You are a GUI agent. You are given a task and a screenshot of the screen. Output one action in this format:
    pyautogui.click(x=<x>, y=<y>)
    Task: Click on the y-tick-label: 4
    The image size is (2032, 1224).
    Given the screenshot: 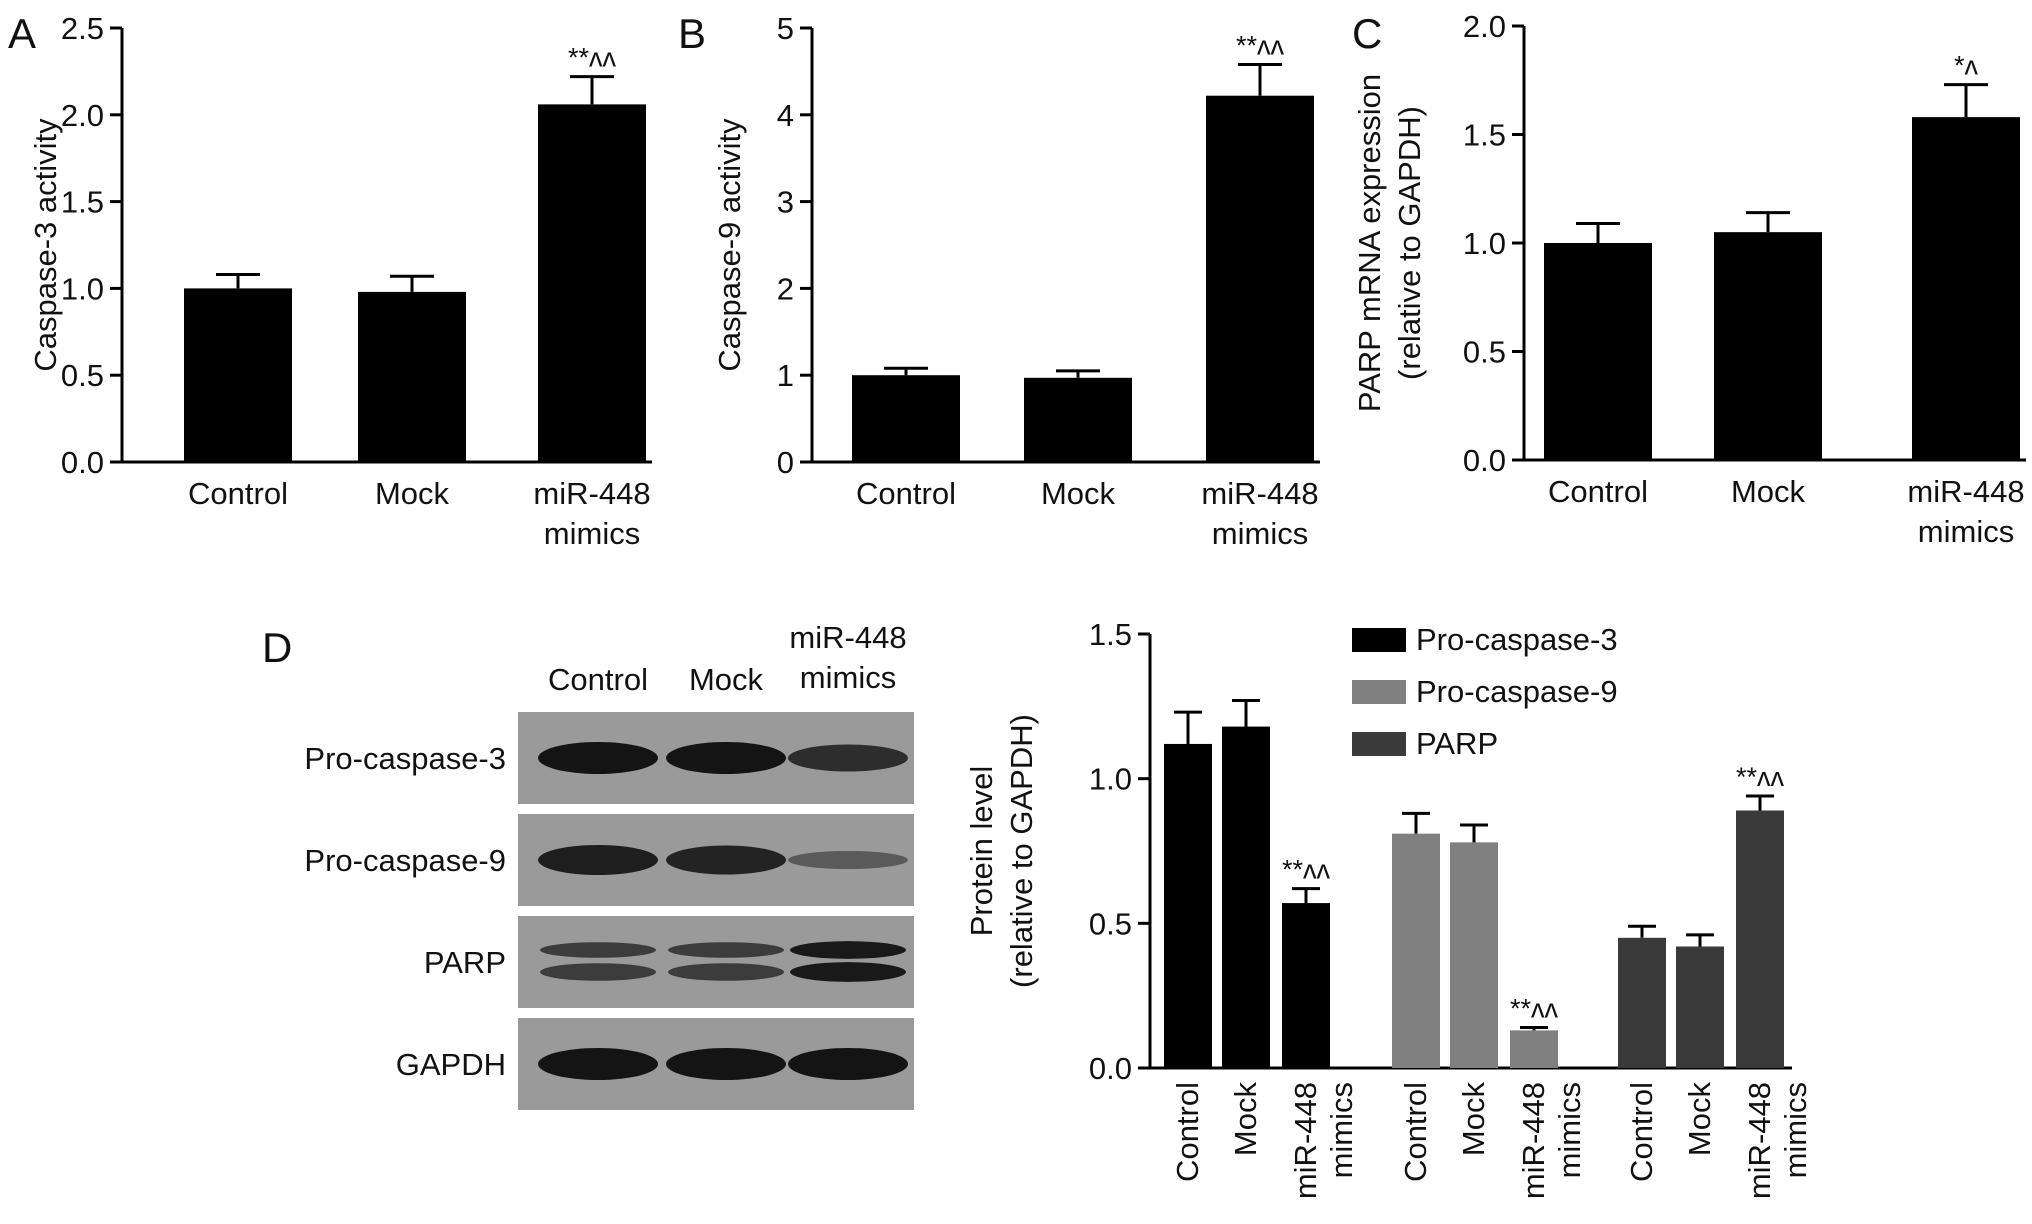 What is the action you would take?
    pyautogui.click(x=785, y=115)
    